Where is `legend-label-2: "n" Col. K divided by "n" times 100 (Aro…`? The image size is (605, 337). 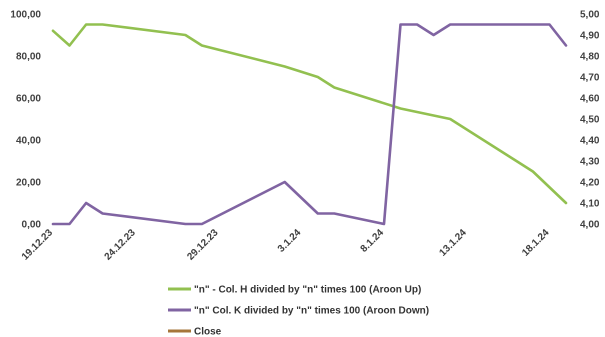
legend-label-2: "n" Col. K divided by "n" times 100 (Aro… is located at coordinates (311, 311).